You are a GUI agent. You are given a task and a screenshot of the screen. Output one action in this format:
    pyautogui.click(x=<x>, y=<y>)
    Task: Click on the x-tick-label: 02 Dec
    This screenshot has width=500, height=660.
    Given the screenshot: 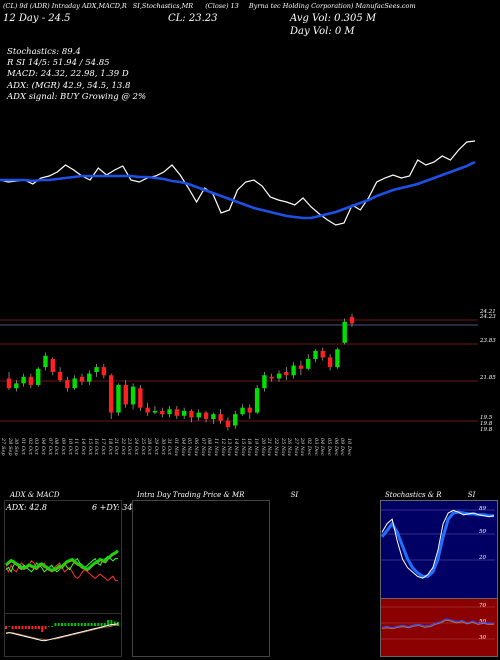 What is the action you would take?
    pyautogui.click(x=309, y=447)
    